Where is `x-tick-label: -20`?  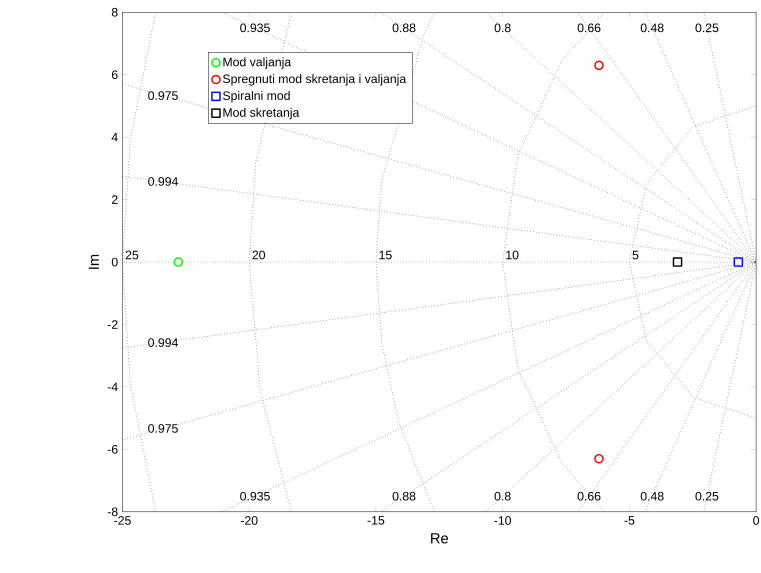
x-tick-label: -20 is located at coordinates (249, 520).